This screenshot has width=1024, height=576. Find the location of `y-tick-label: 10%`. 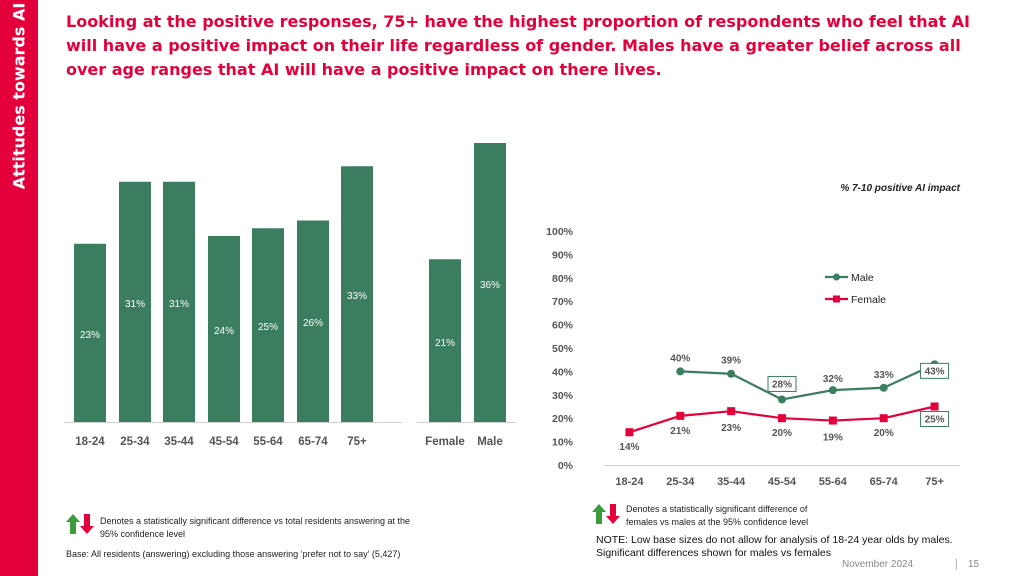

y-tick-label: 10% is located at coordinates (563, 443).